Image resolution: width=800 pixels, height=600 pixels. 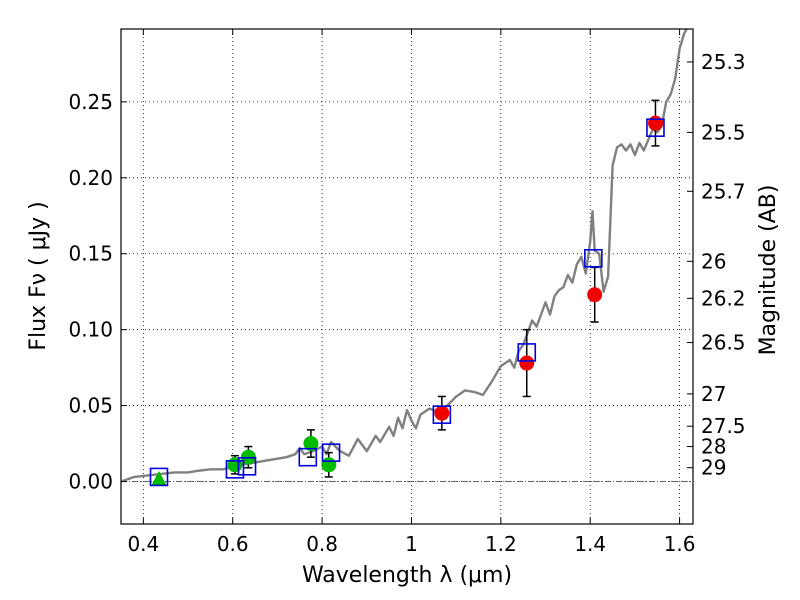 I want to click on y-tick-label: 0.25, so click(x=90, y=102).